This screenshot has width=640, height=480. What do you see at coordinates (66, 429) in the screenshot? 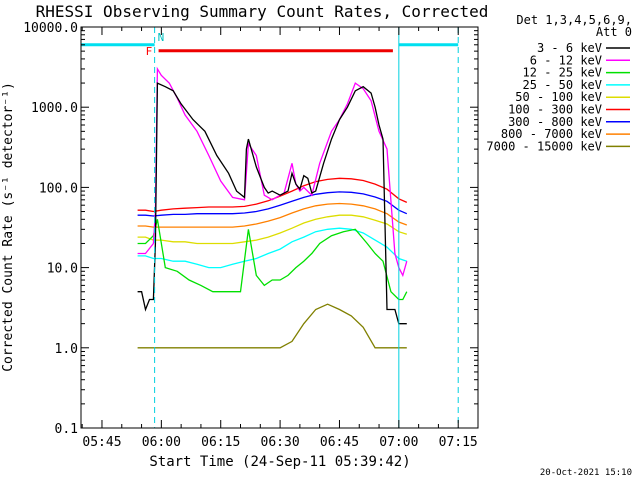
I see `y-tick-label: 0.1` at bounding box center [66, 429].